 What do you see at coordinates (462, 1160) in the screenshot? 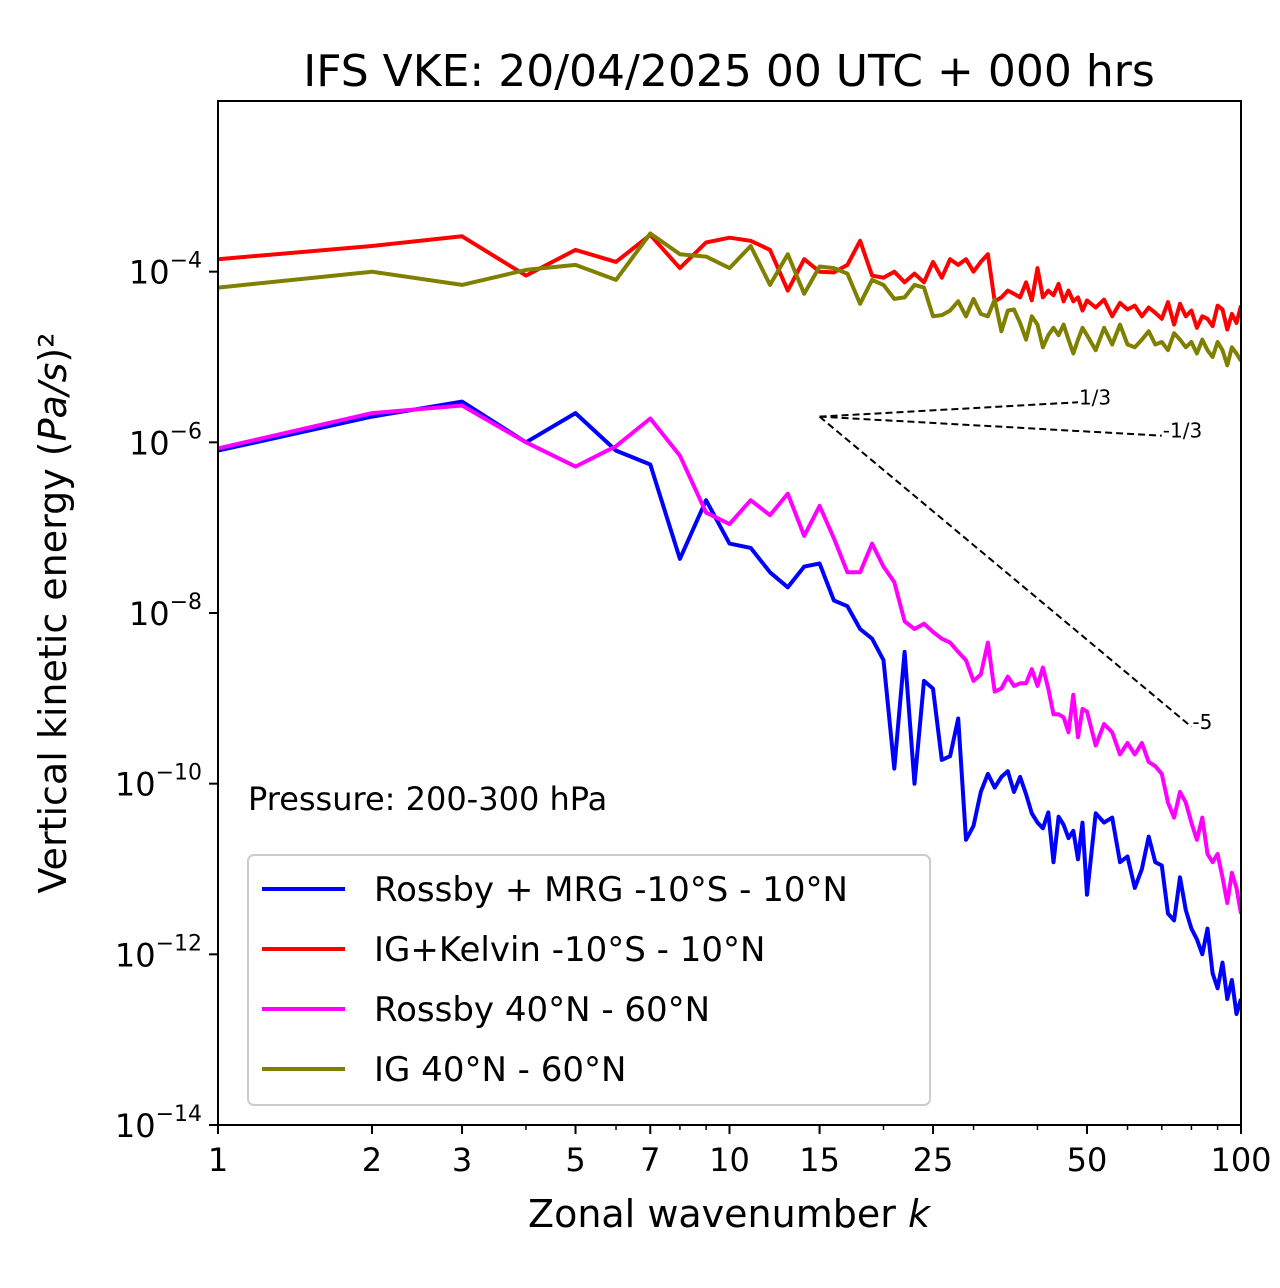
I see `x-tick-label: 3` at bounding box center [462, 1160].